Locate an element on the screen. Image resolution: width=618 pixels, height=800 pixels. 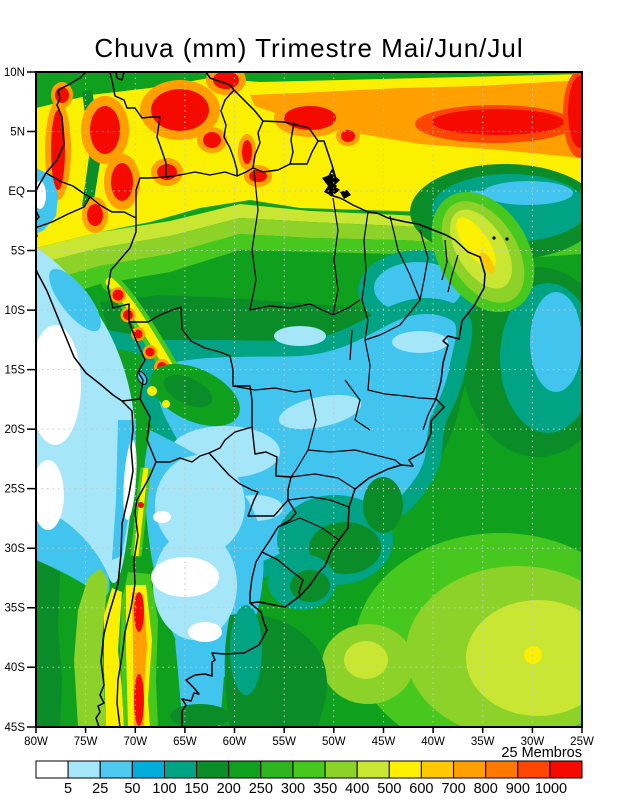
colorbar-tick-label: 150 is located at coordinates (196, 789).